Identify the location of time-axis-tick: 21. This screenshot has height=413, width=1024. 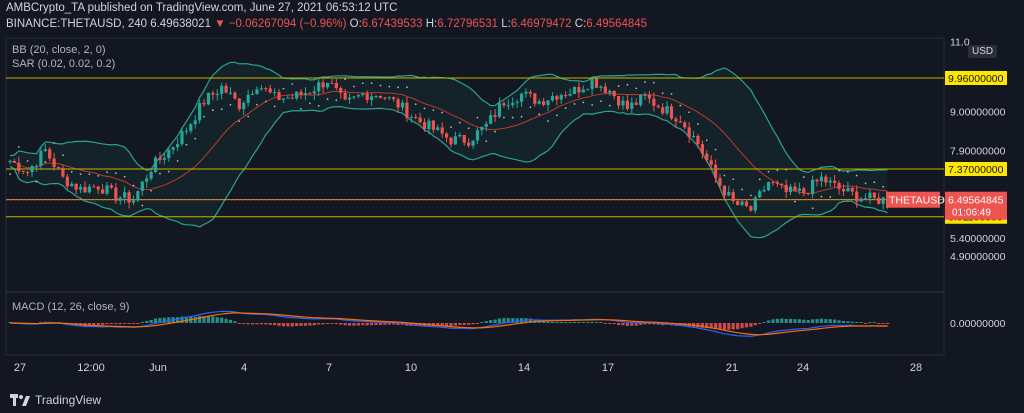
(732, 368).